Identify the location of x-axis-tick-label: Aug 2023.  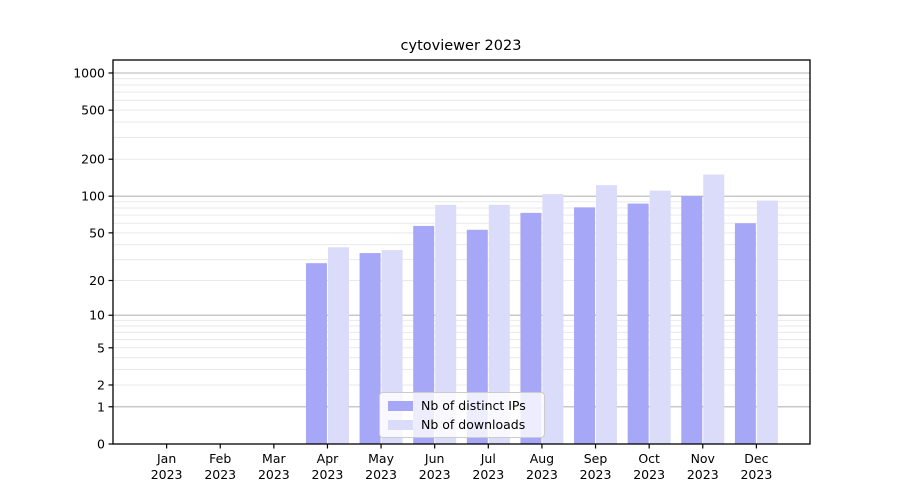
(542, 466).